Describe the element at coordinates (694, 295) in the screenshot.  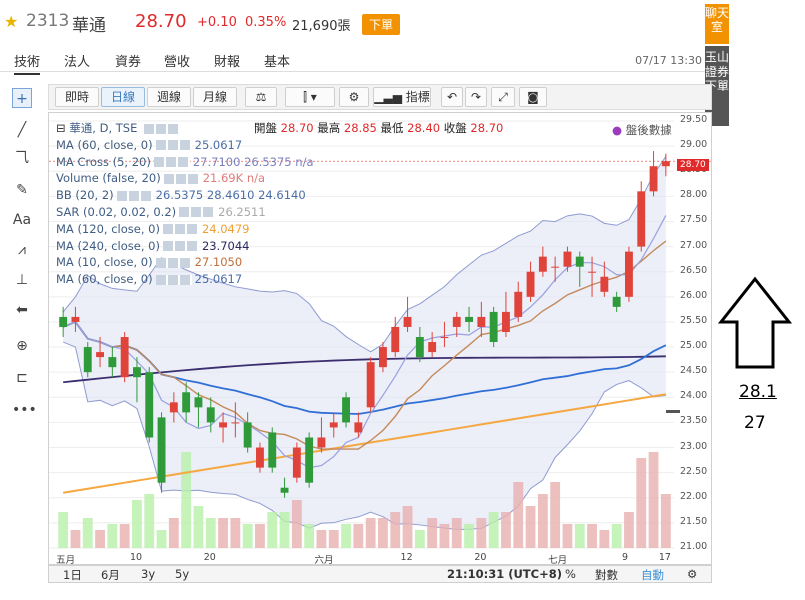
I see `y-tick-label: 26.00` at that location.